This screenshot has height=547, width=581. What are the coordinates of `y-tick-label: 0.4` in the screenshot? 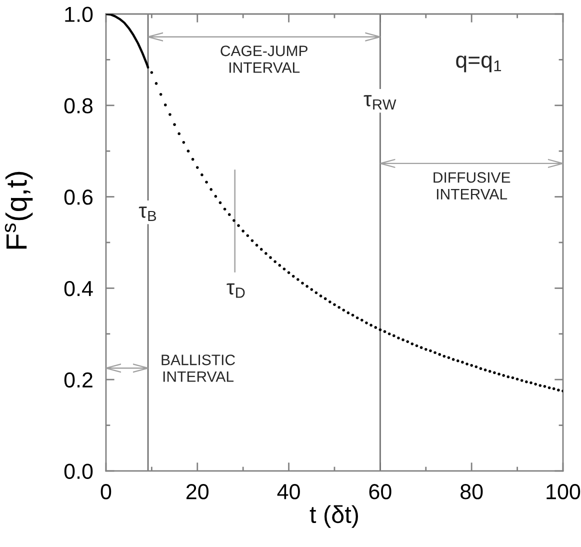 It's located at (78, 288).